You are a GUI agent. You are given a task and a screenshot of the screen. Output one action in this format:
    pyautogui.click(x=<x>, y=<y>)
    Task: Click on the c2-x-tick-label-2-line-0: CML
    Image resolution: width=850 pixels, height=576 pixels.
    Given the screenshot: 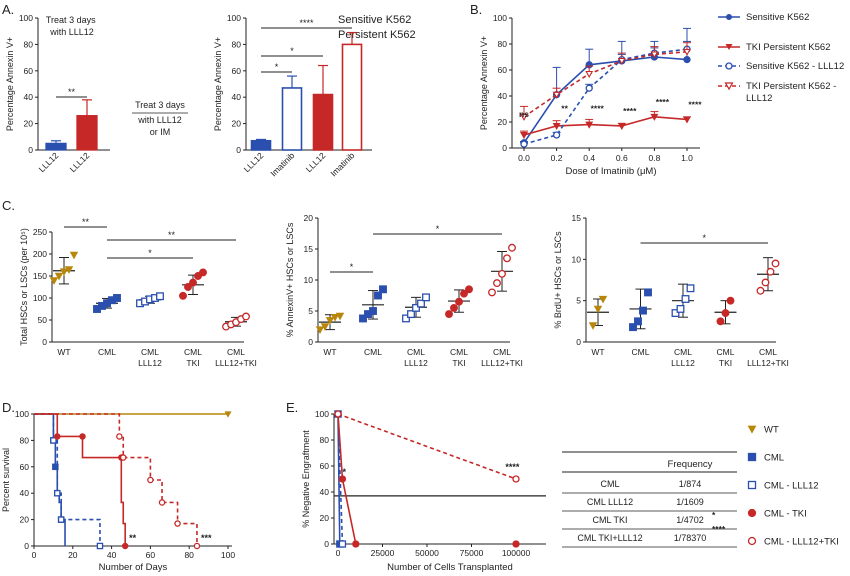 What is the action you would take?
    pyautogui.click(x=416, y=352)
    